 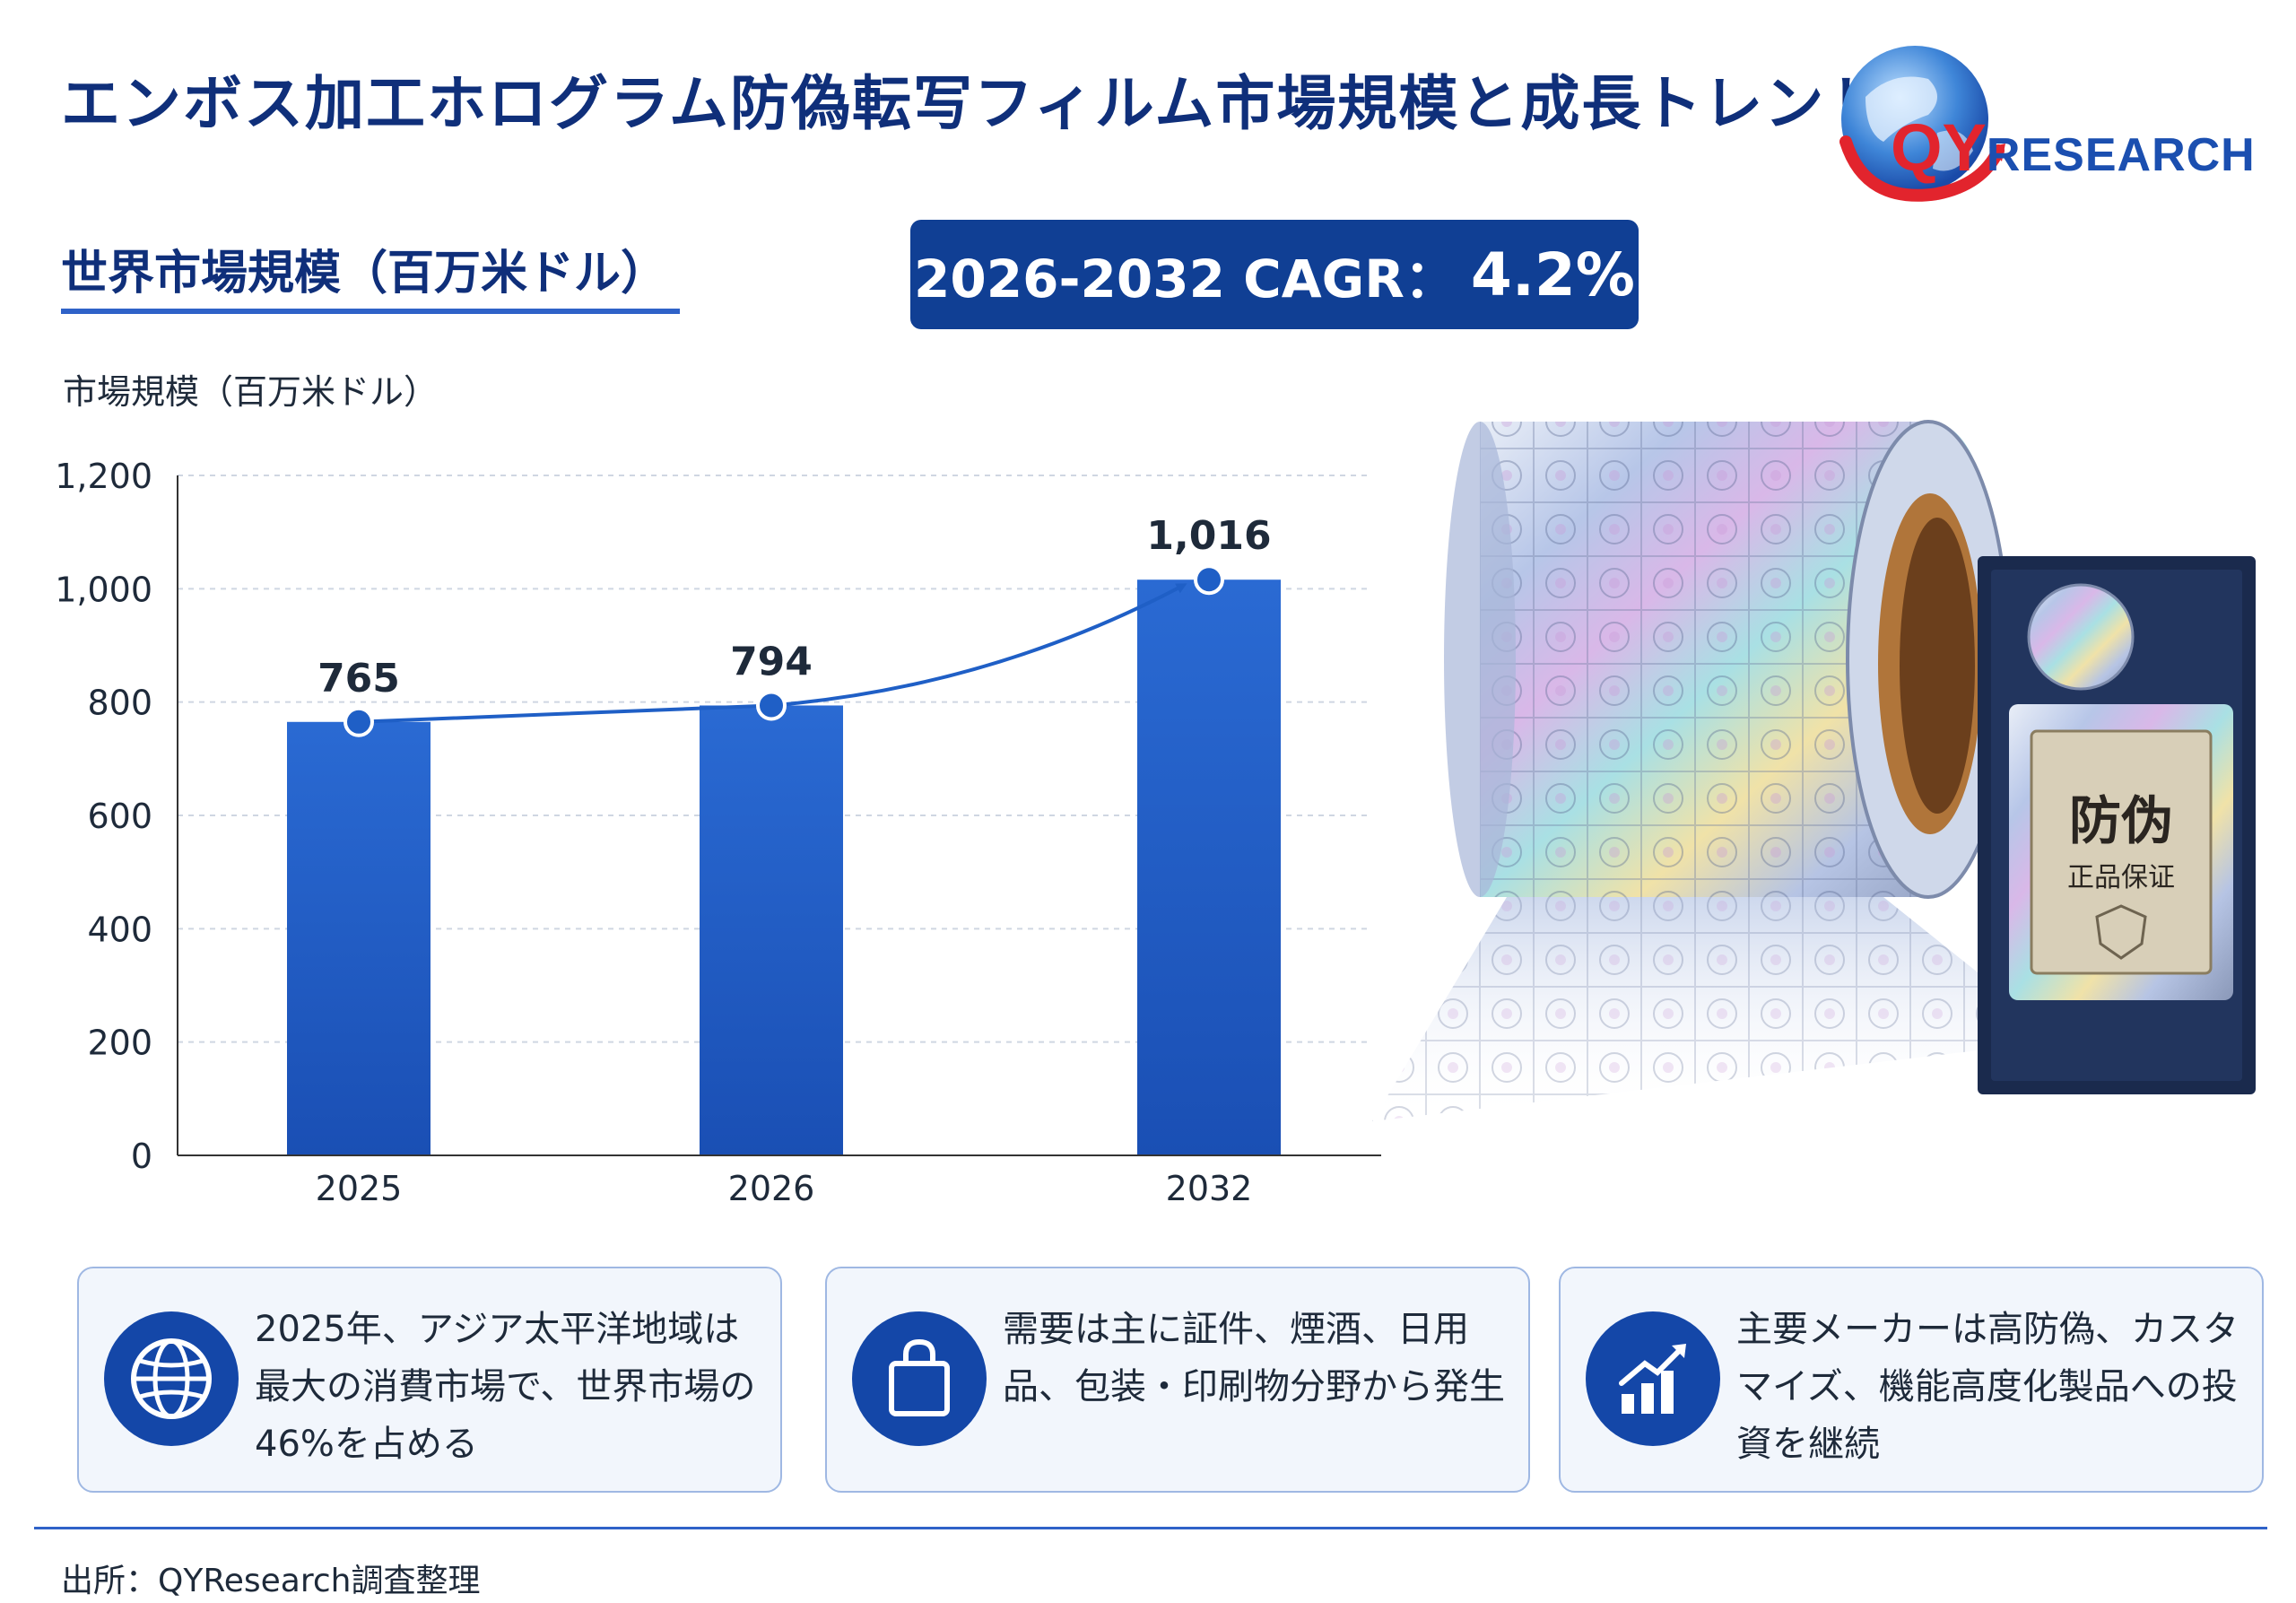 I want to click on y-axis-label: 市場規模（百万米ドル）, so click(x=250, y=392).